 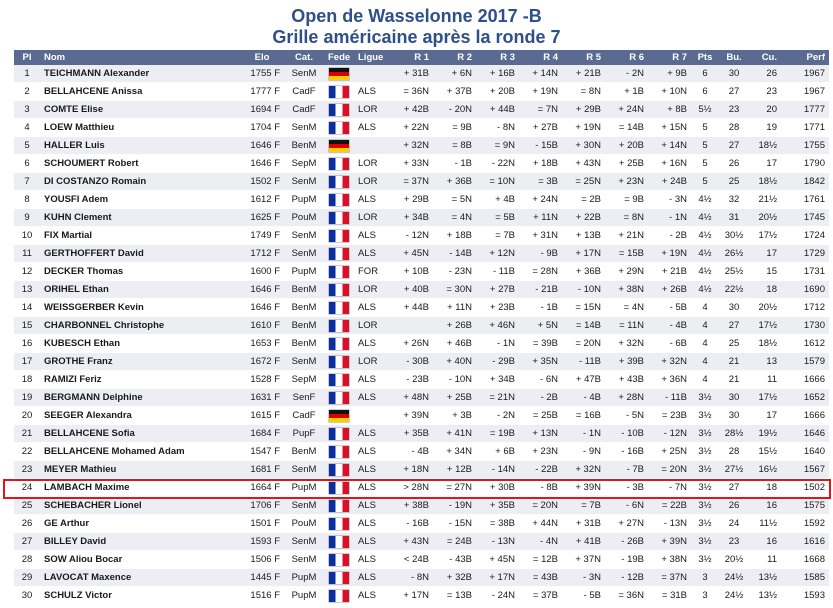 What do you see at coordinates (497, 91) in the screenshot?
I see `round-result-cell: + 20B` at bounding box center [497, 91].